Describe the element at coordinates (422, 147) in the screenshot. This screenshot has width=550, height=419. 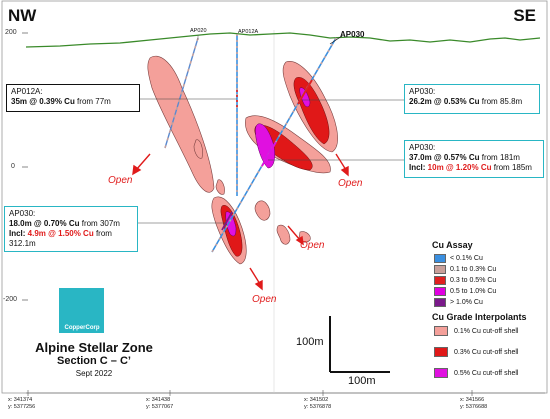
I see `callout-ap030-mid-hole: AP030:` at that location.